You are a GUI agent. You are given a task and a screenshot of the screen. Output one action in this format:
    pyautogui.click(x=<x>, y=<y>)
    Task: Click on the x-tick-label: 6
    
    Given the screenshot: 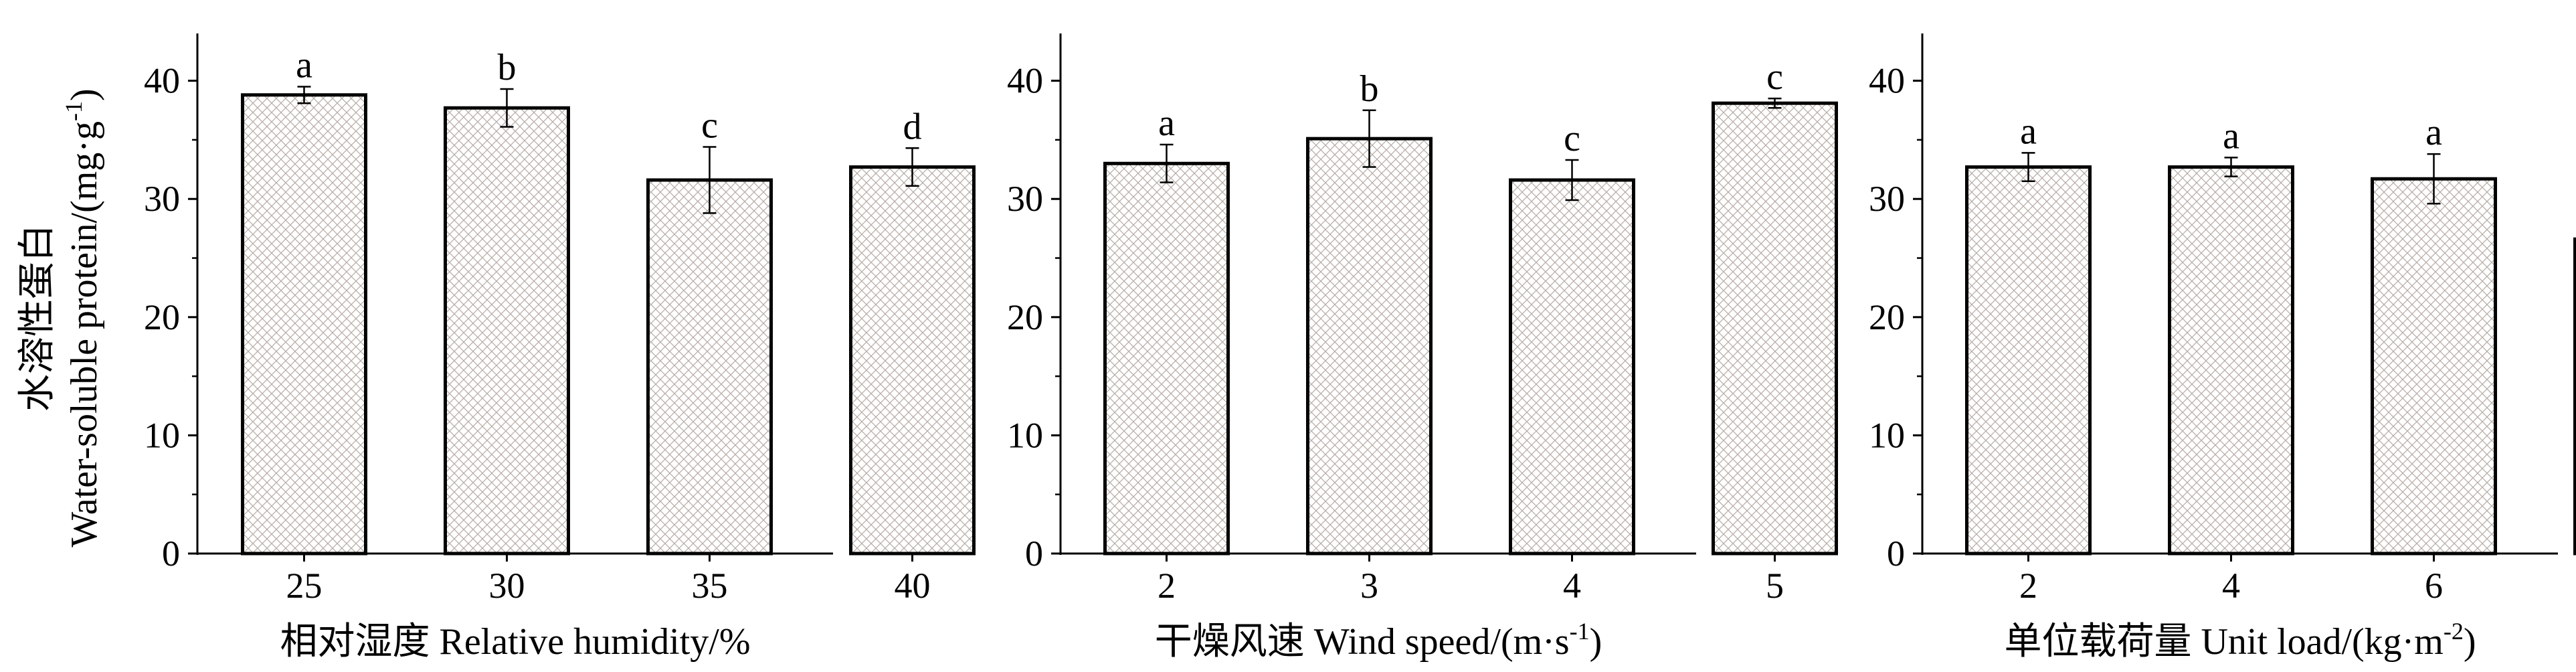 What is the action you would take?
    pyautogui.click(x=2434, y=586)
    